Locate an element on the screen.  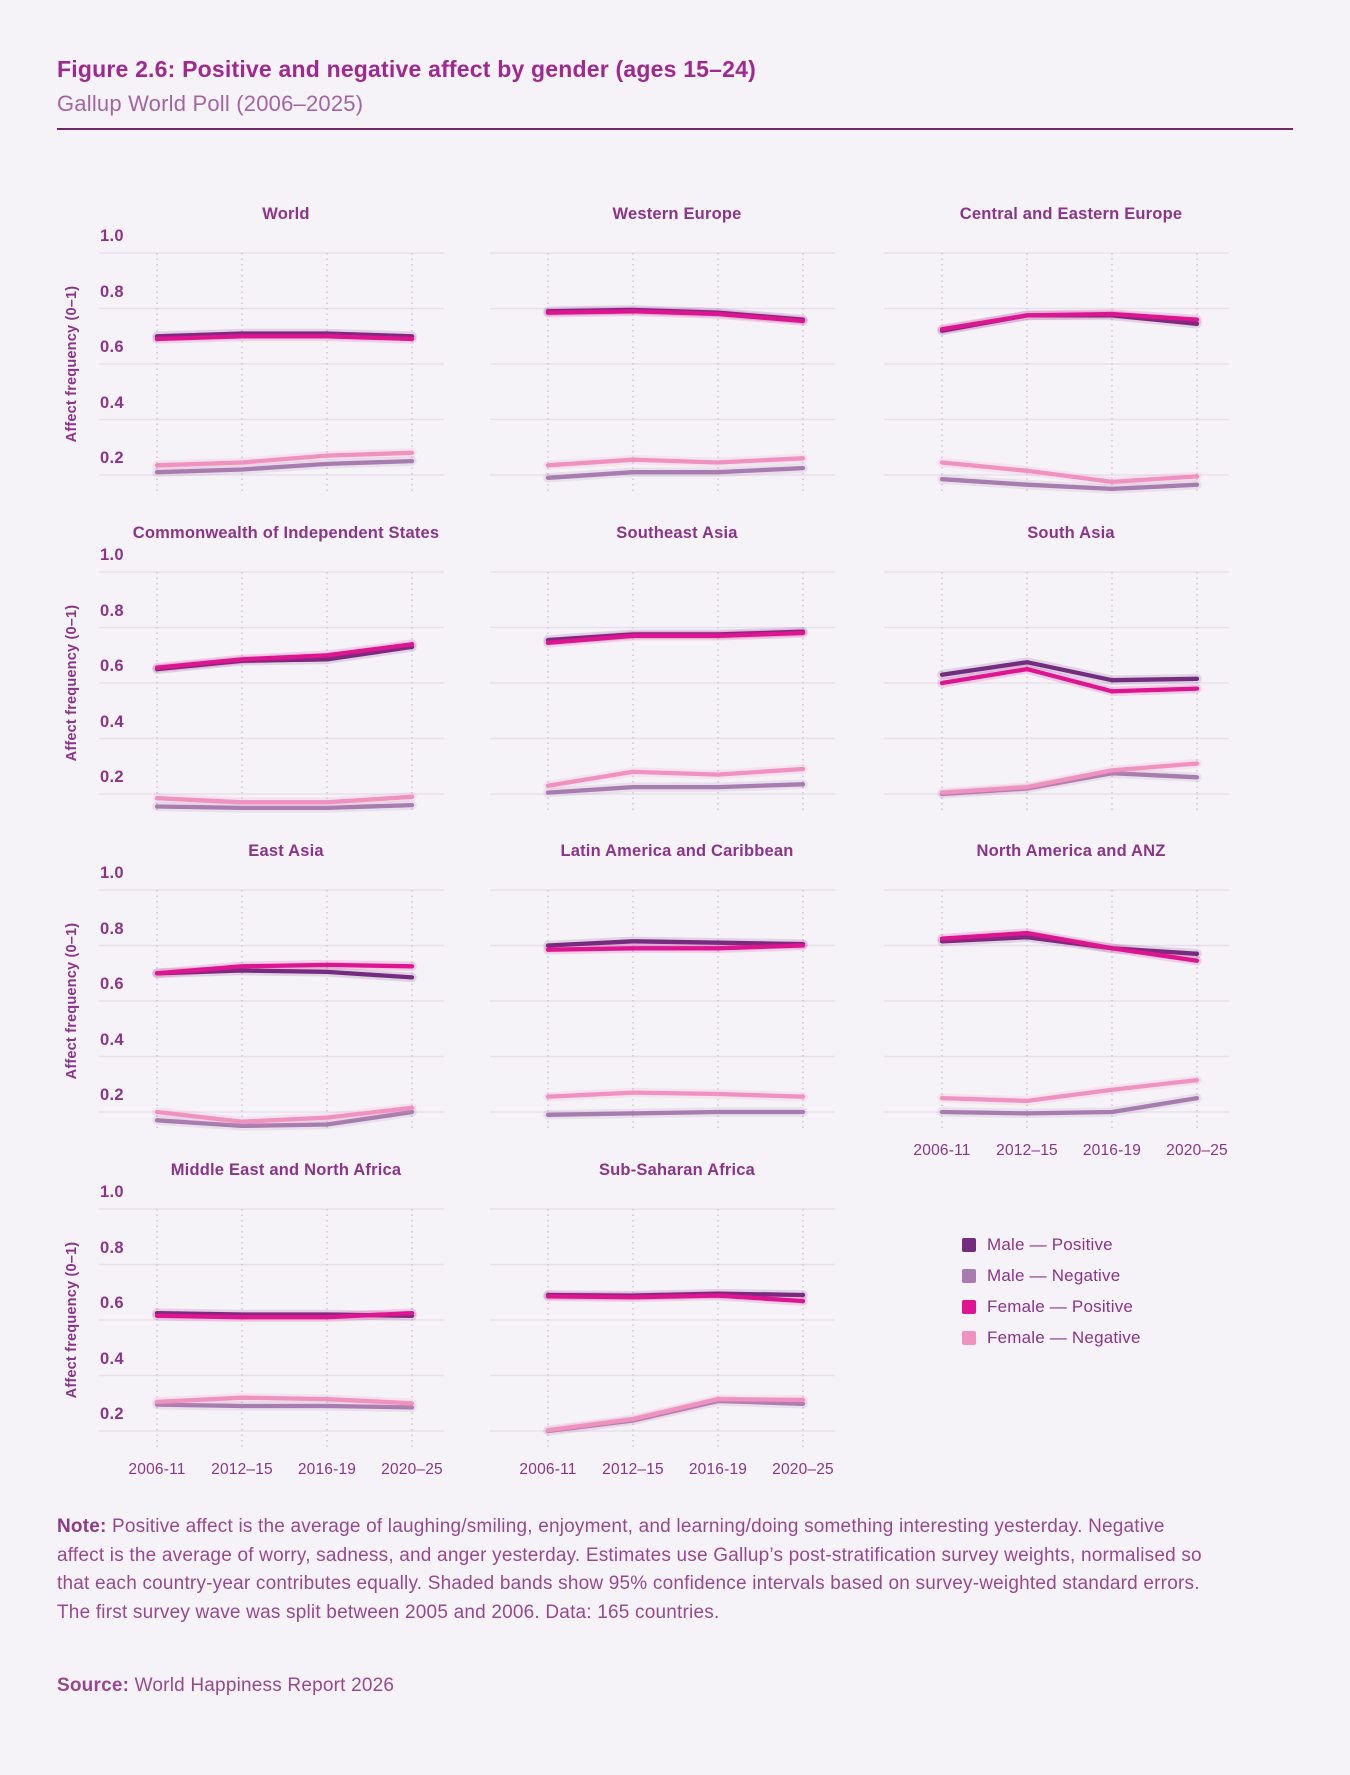
source-label: Source: is located at coordinates (93, 1685).